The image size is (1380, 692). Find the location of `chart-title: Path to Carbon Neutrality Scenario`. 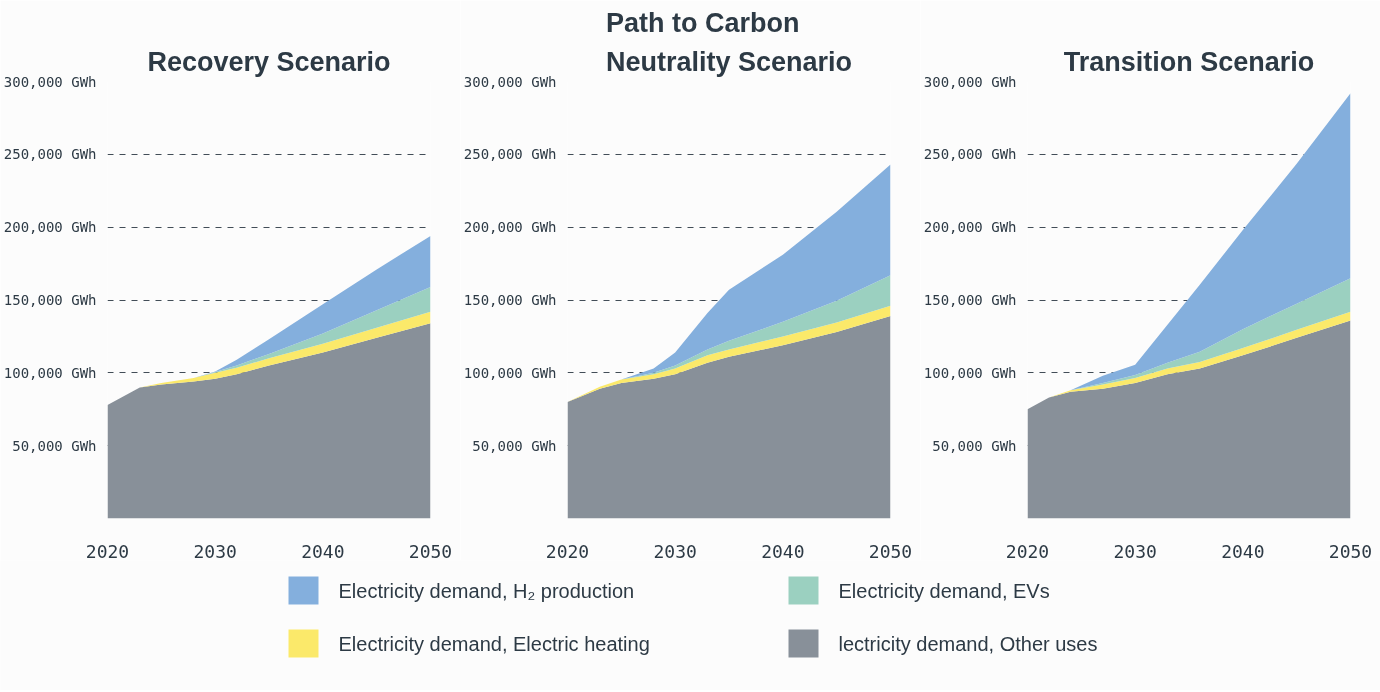

chart-title: Path to Carbon Neutrality Scenario is located at coordinates (729, 42).